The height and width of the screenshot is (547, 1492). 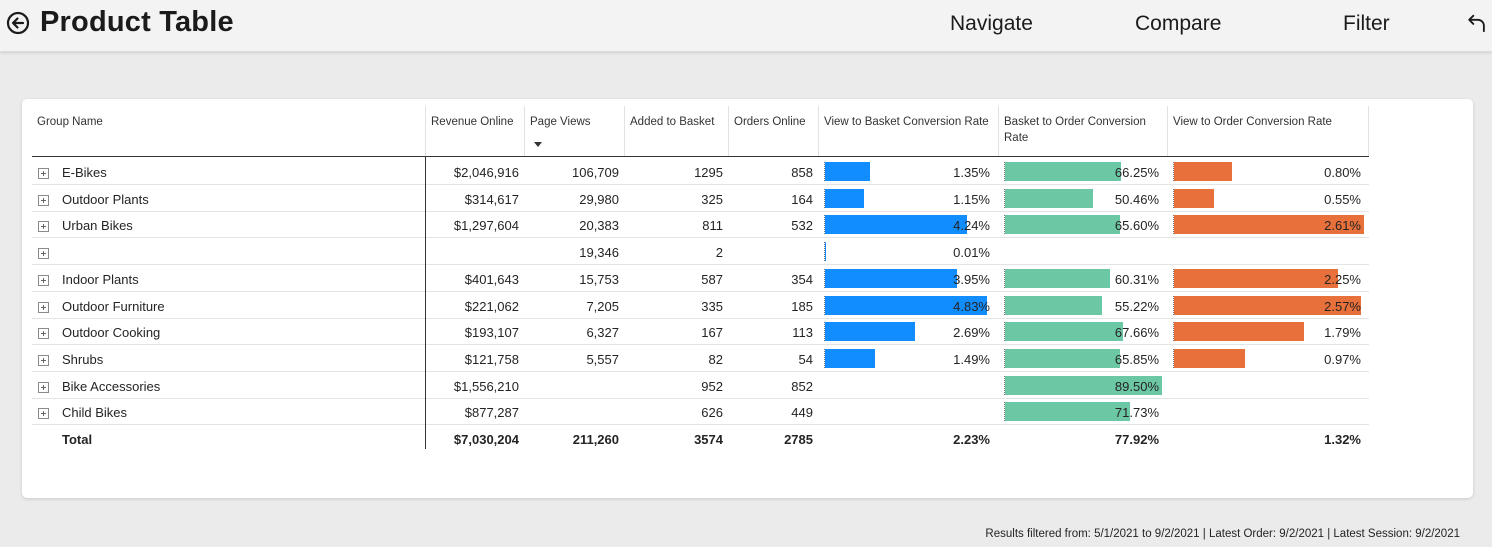 I want to click on cell-page-views: 15,753, so click(x=599, y=279).